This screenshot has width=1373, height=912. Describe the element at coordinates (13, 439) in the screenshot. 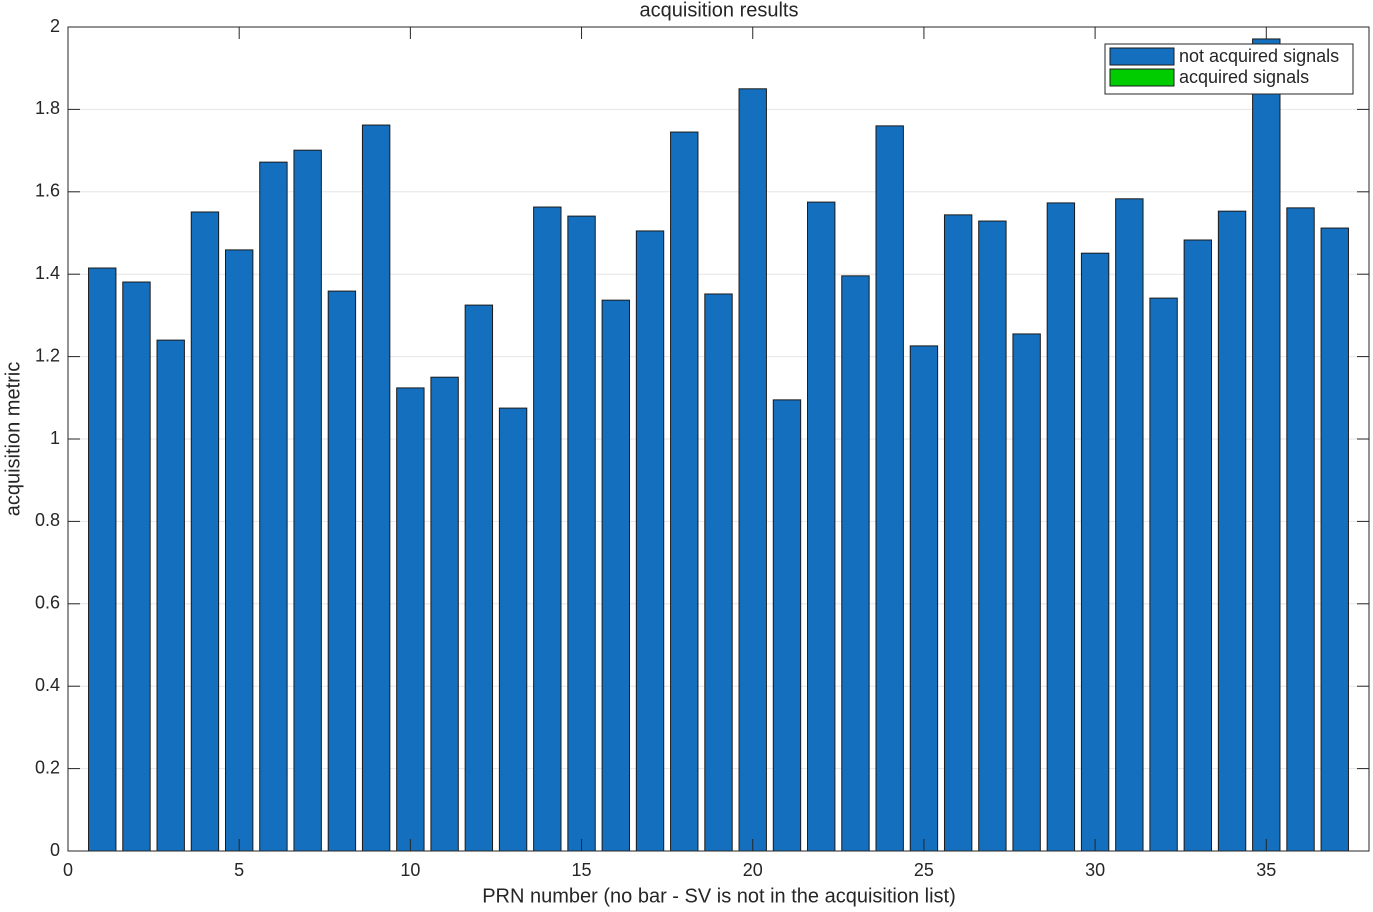

I see `y-axis-label: acquisition metric` at that location.